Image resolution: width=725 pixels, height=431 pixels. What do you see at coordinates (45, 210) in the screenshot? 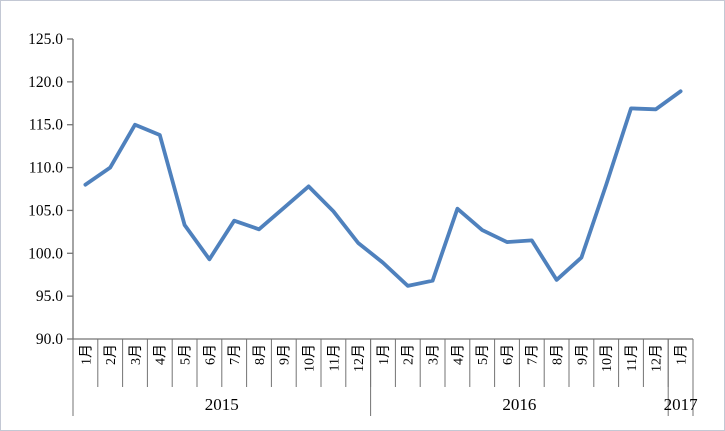
I see `y-axis-label: 105.0` at bounding box center [45, 210].